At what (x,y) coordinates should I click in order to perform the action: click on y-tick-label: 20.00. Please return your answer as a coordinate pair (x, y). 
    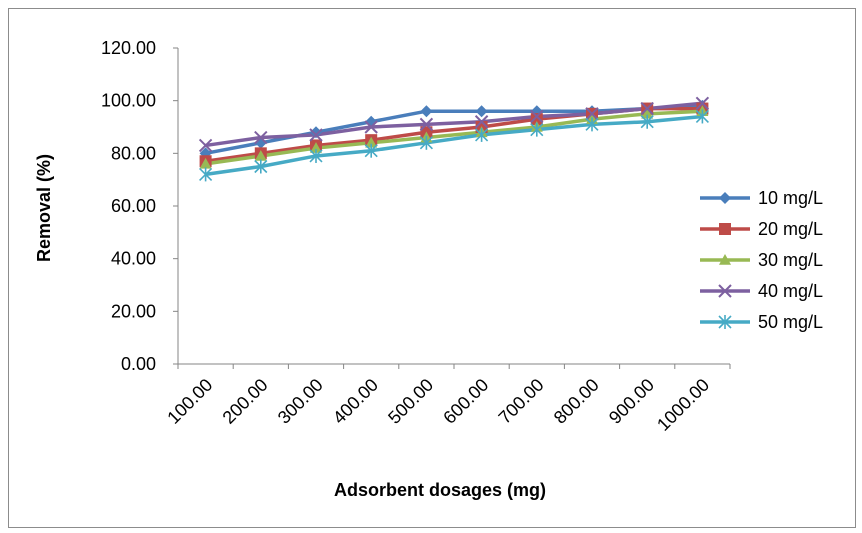
    Looking at the image, I should click on (133, 311).